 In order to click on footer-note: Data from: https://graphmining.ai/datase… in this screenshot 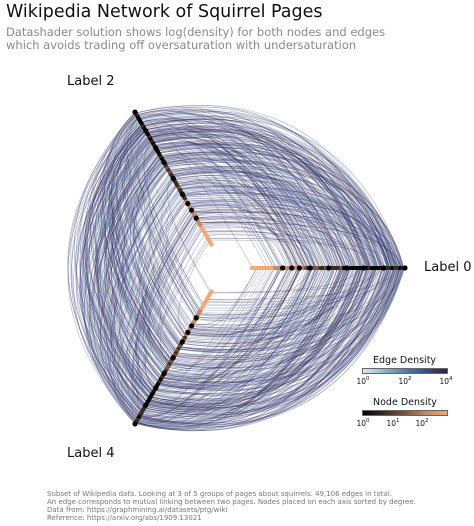, I will do `click(137, 510)`.